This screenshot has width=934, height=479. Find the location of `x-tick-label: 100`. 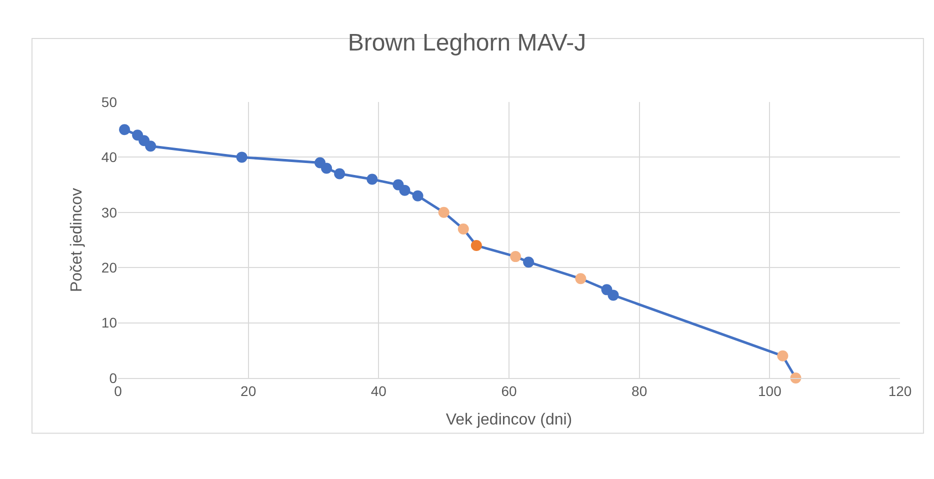

x-tick-label: 100 is located at coordinates (770, 390).